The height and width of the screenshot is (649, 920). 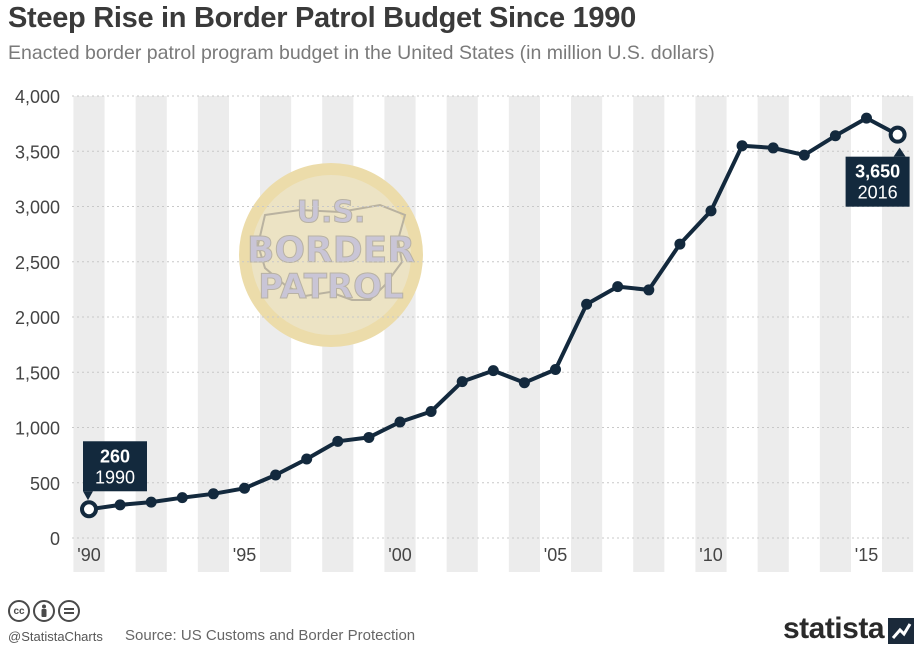 I want to click on x-tick-label: '05, so click(x=555, y=555).